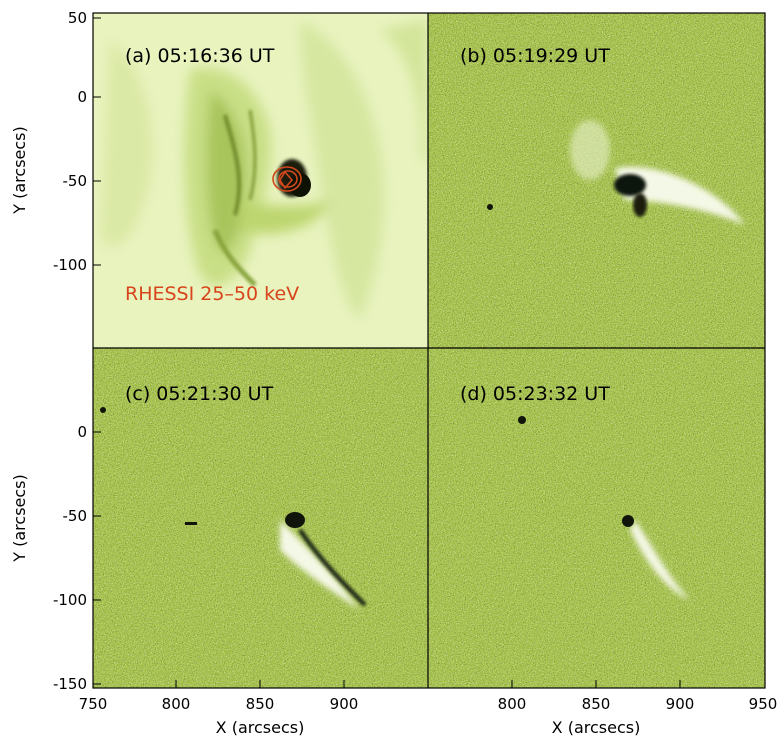 This screenshot has height=738, width=783. What do you see at coordinates (93, 704) in the screenshot?
I see `x-tick-label: 750` at bounding box center [93, 704].